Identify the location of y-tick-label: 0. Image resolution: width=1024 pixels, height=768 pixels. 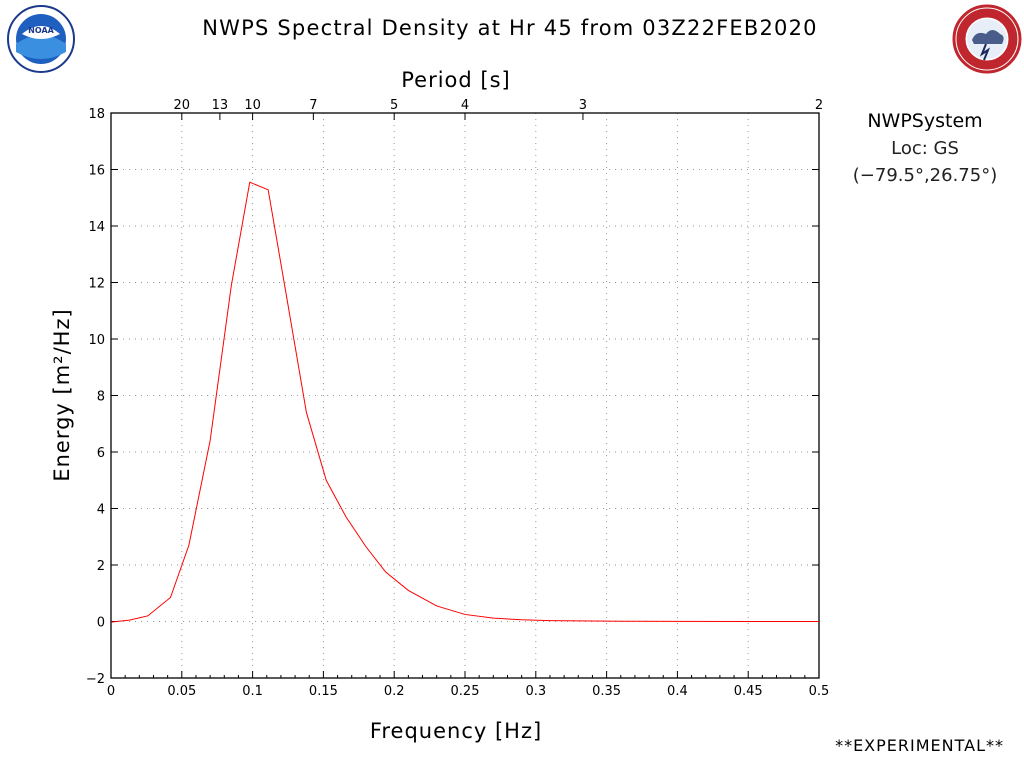
(101, 623).